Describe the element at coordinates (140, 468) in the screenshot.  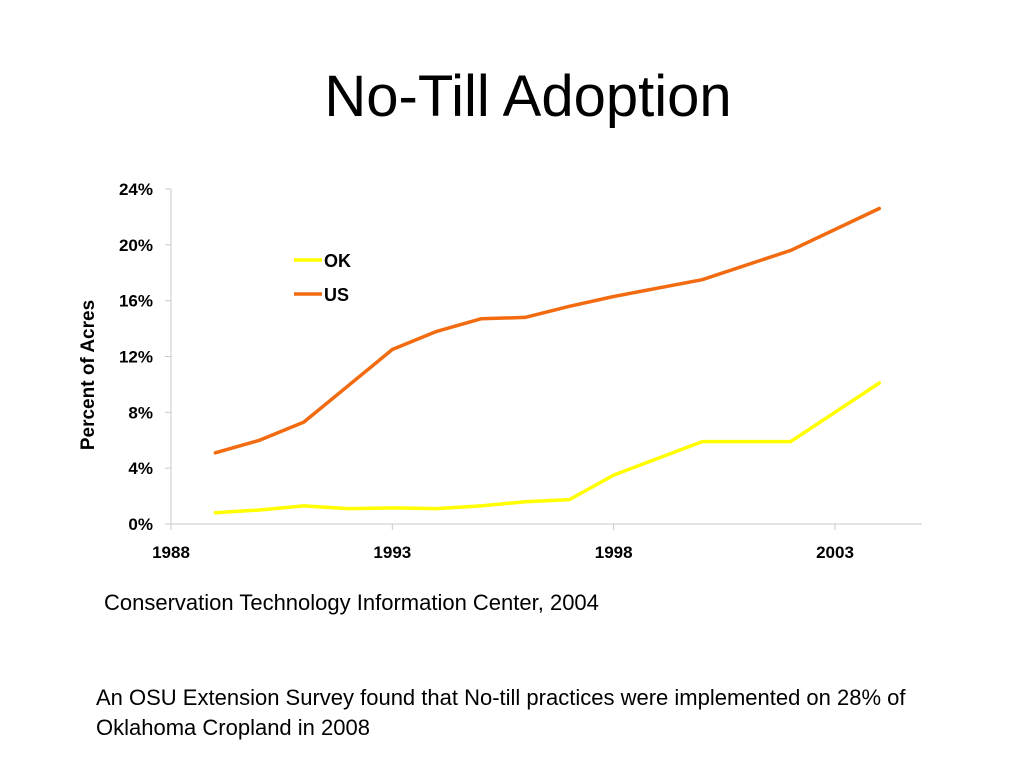
I see `y-tick-label: 4%` at that location.